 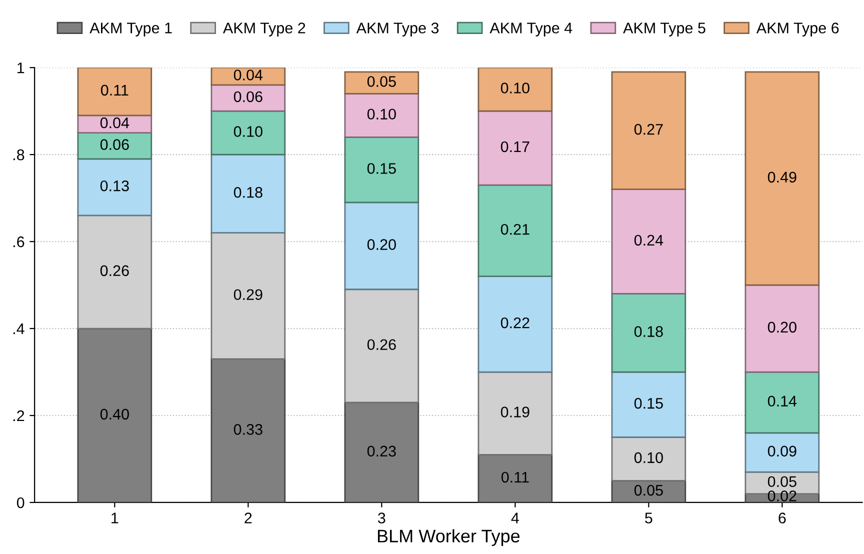 What do you see at coordinates (515, 518) in the screenshot?
I see `x-tick-label: 4` at bounding box center [515, 518].